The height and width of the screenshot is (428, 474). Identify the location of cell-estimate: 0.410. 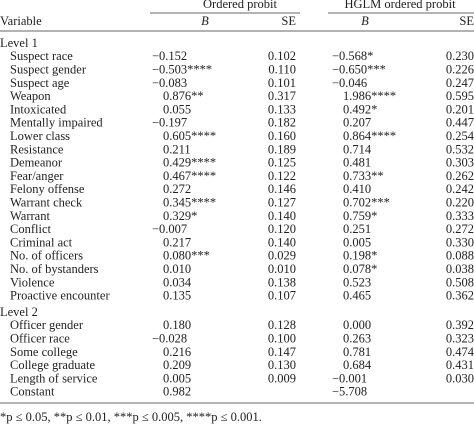
(357, 189).